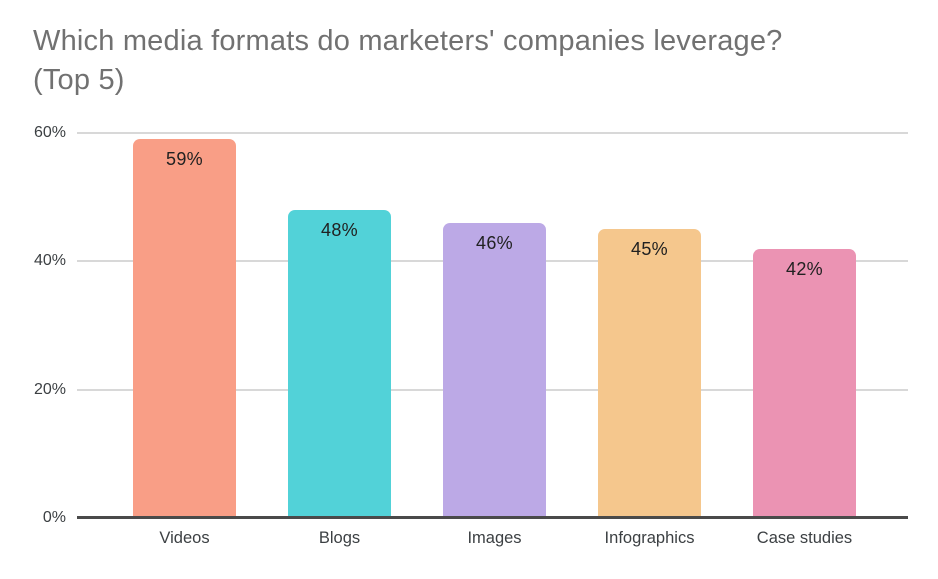 This screenshot has width=938, height=579. Describe the element at coordinates (54, 517) in the screenshot. I see `y-axis-tick-0: 0%` at that location.